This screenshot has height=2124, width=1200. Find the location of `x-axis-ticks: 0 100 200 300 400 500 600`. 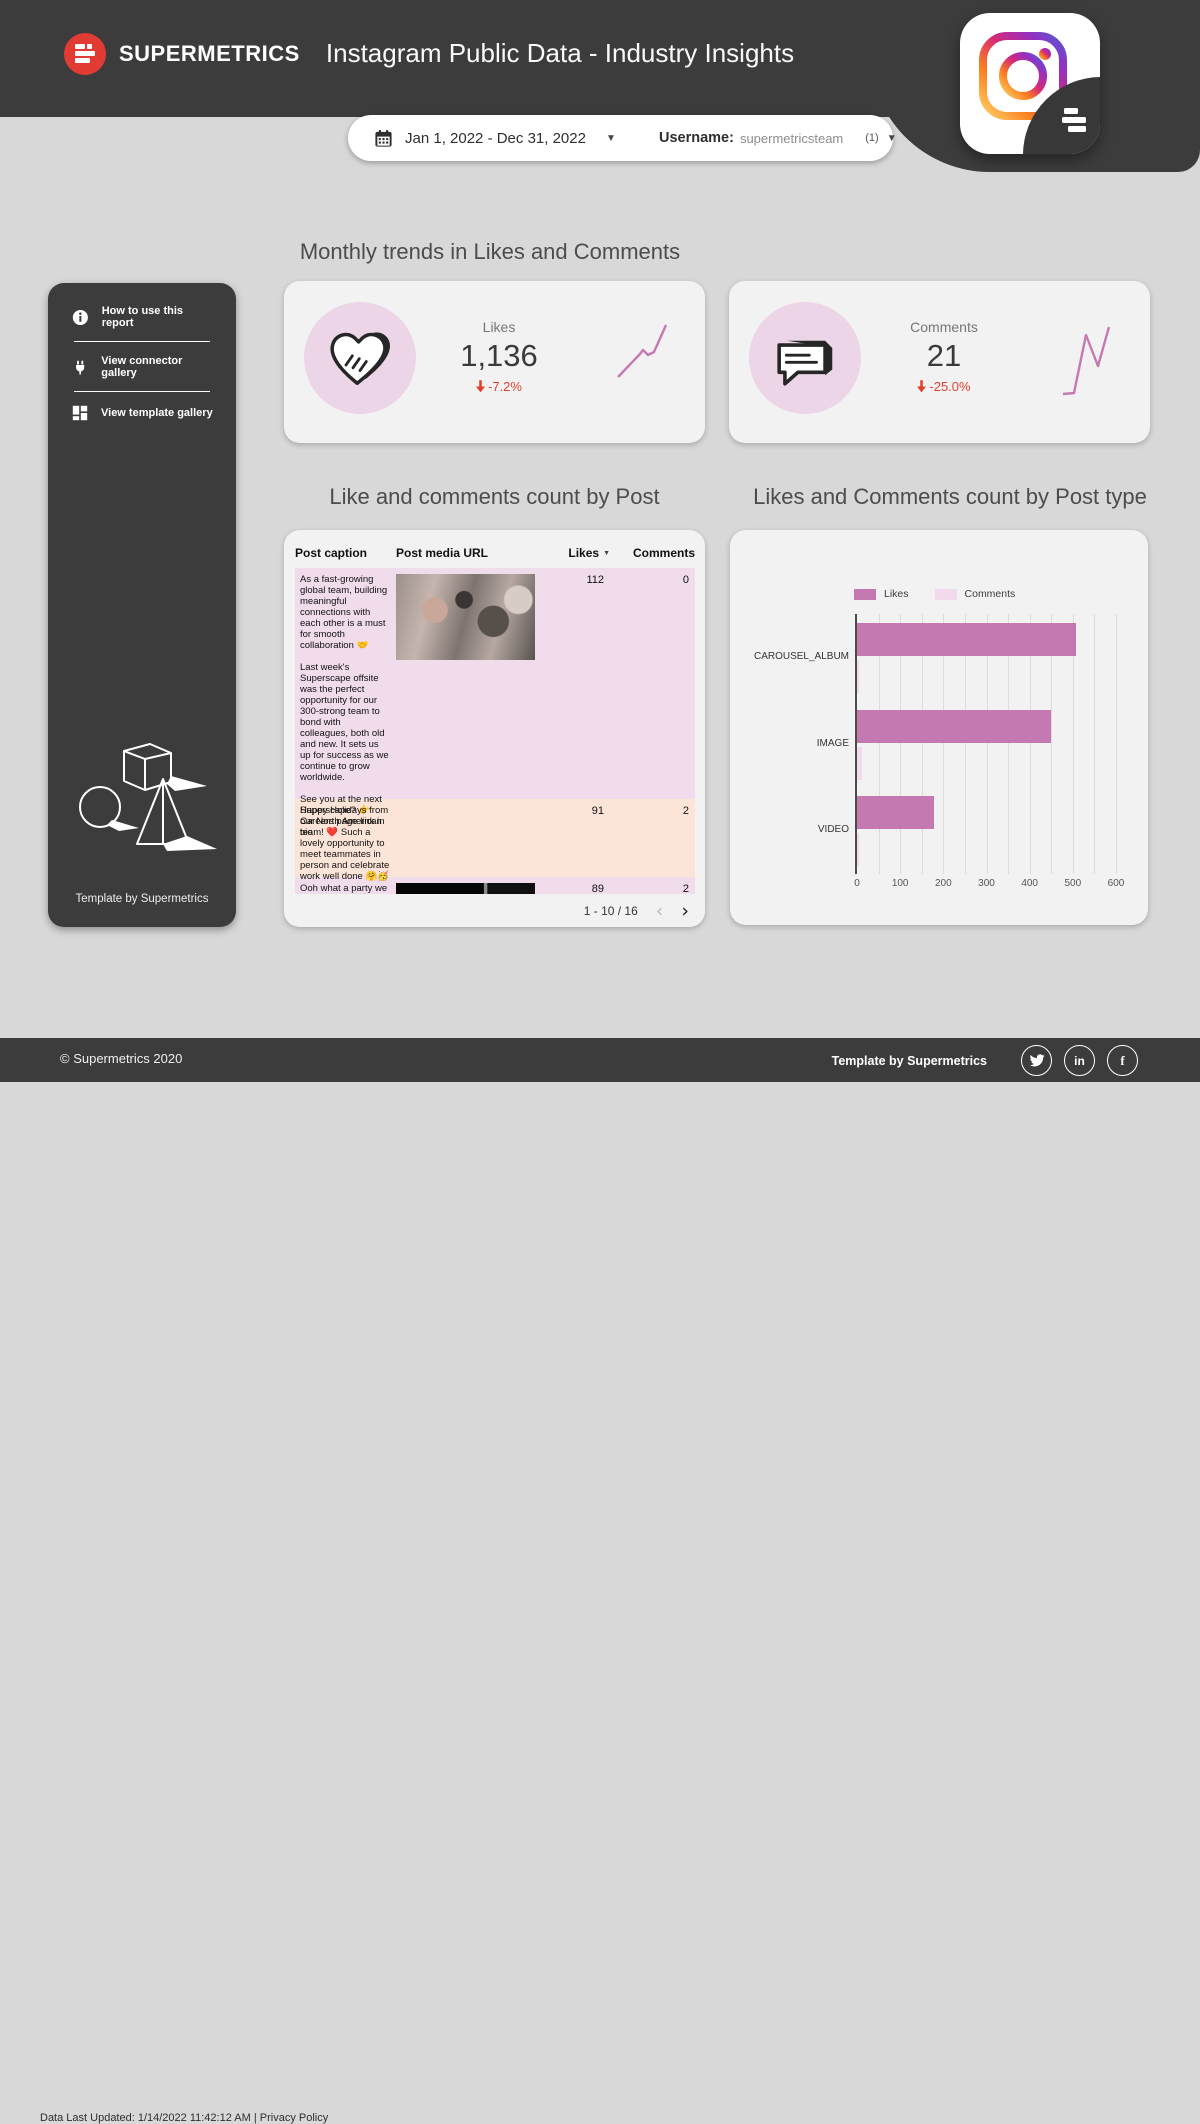

x-axis-ticks: 0 100 200 300 400 500 600 is located at coordinates (989, 886).